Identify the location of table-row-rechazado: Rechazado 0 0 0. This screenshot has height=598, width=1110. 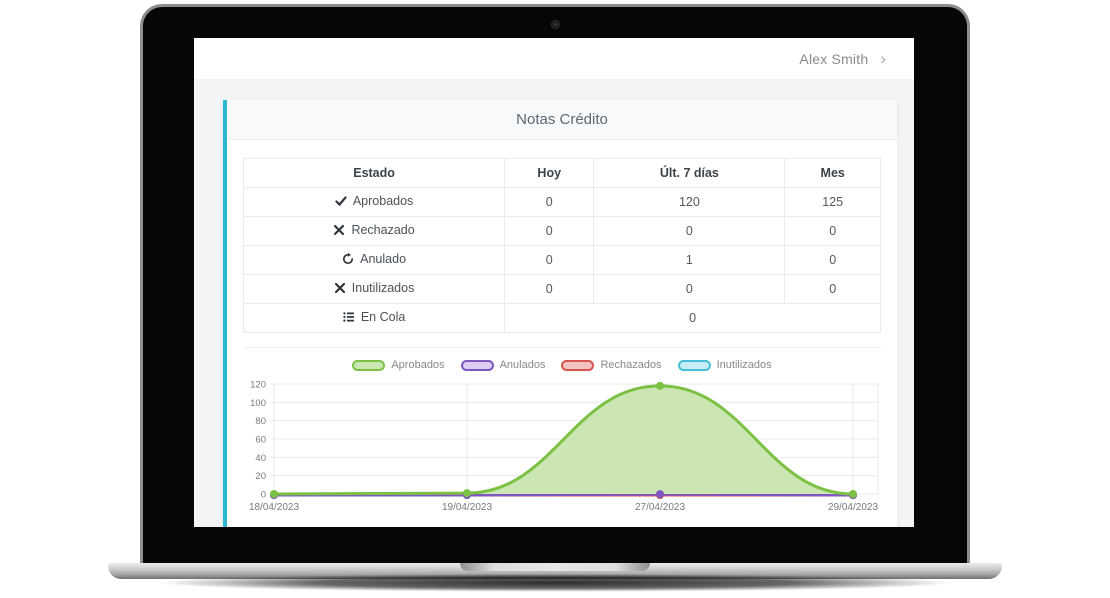
(561, 231).